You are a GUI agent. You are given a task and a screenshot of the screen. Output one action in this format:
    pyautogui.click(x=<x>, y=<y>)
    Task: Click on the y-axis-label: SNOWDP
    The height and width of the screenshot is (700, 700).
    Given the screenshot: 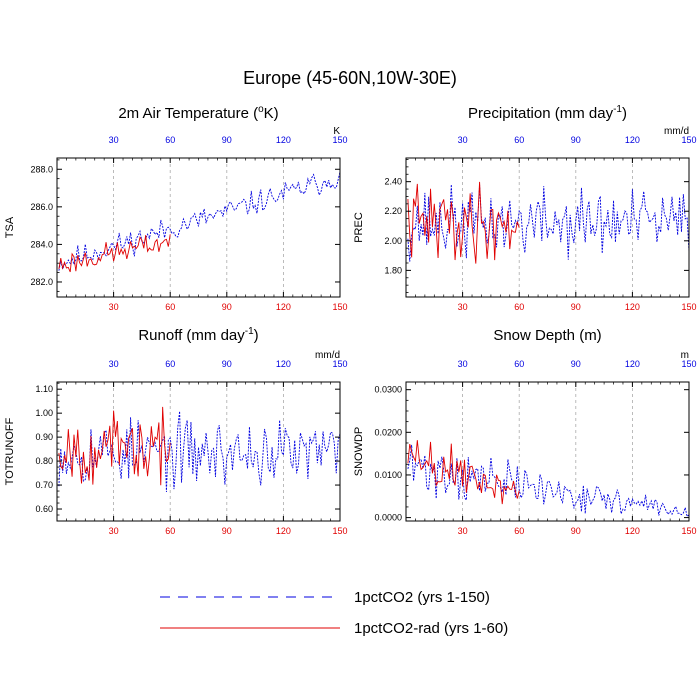 What is the action you would take?
    pyautogui.click(x=359, y=452)
    